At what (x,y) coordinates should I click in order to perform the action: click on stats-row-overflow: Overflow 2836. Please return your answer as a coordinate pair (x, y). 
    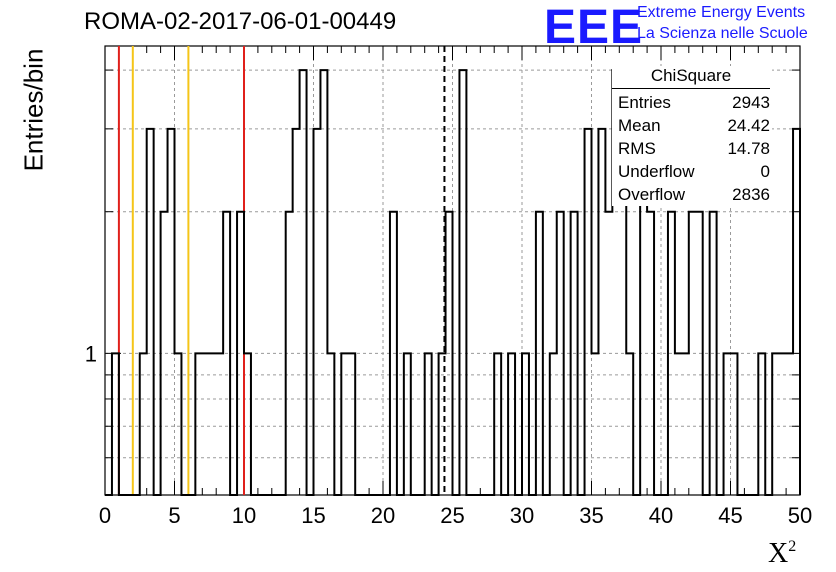
    Looking at the image, I should click on (694, 194).